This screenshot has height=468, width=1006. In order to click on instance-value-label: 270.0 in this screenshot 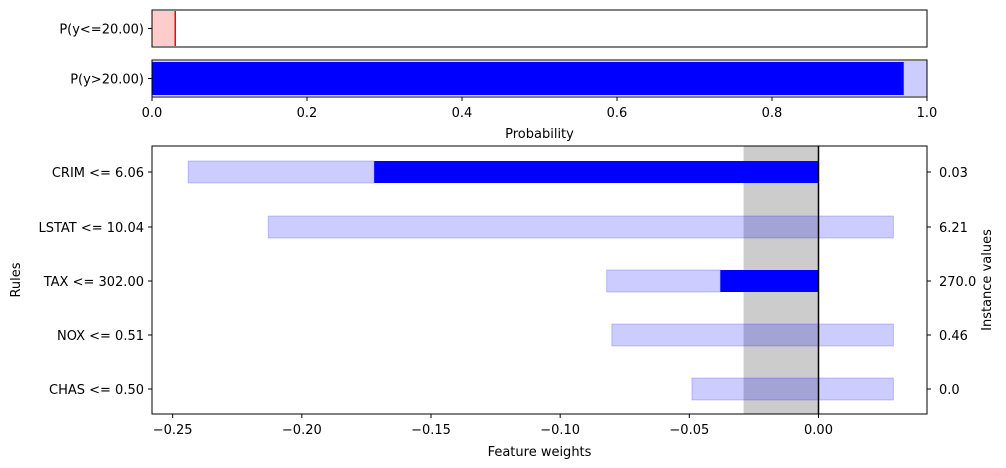, I will do `click(957, 282)`.